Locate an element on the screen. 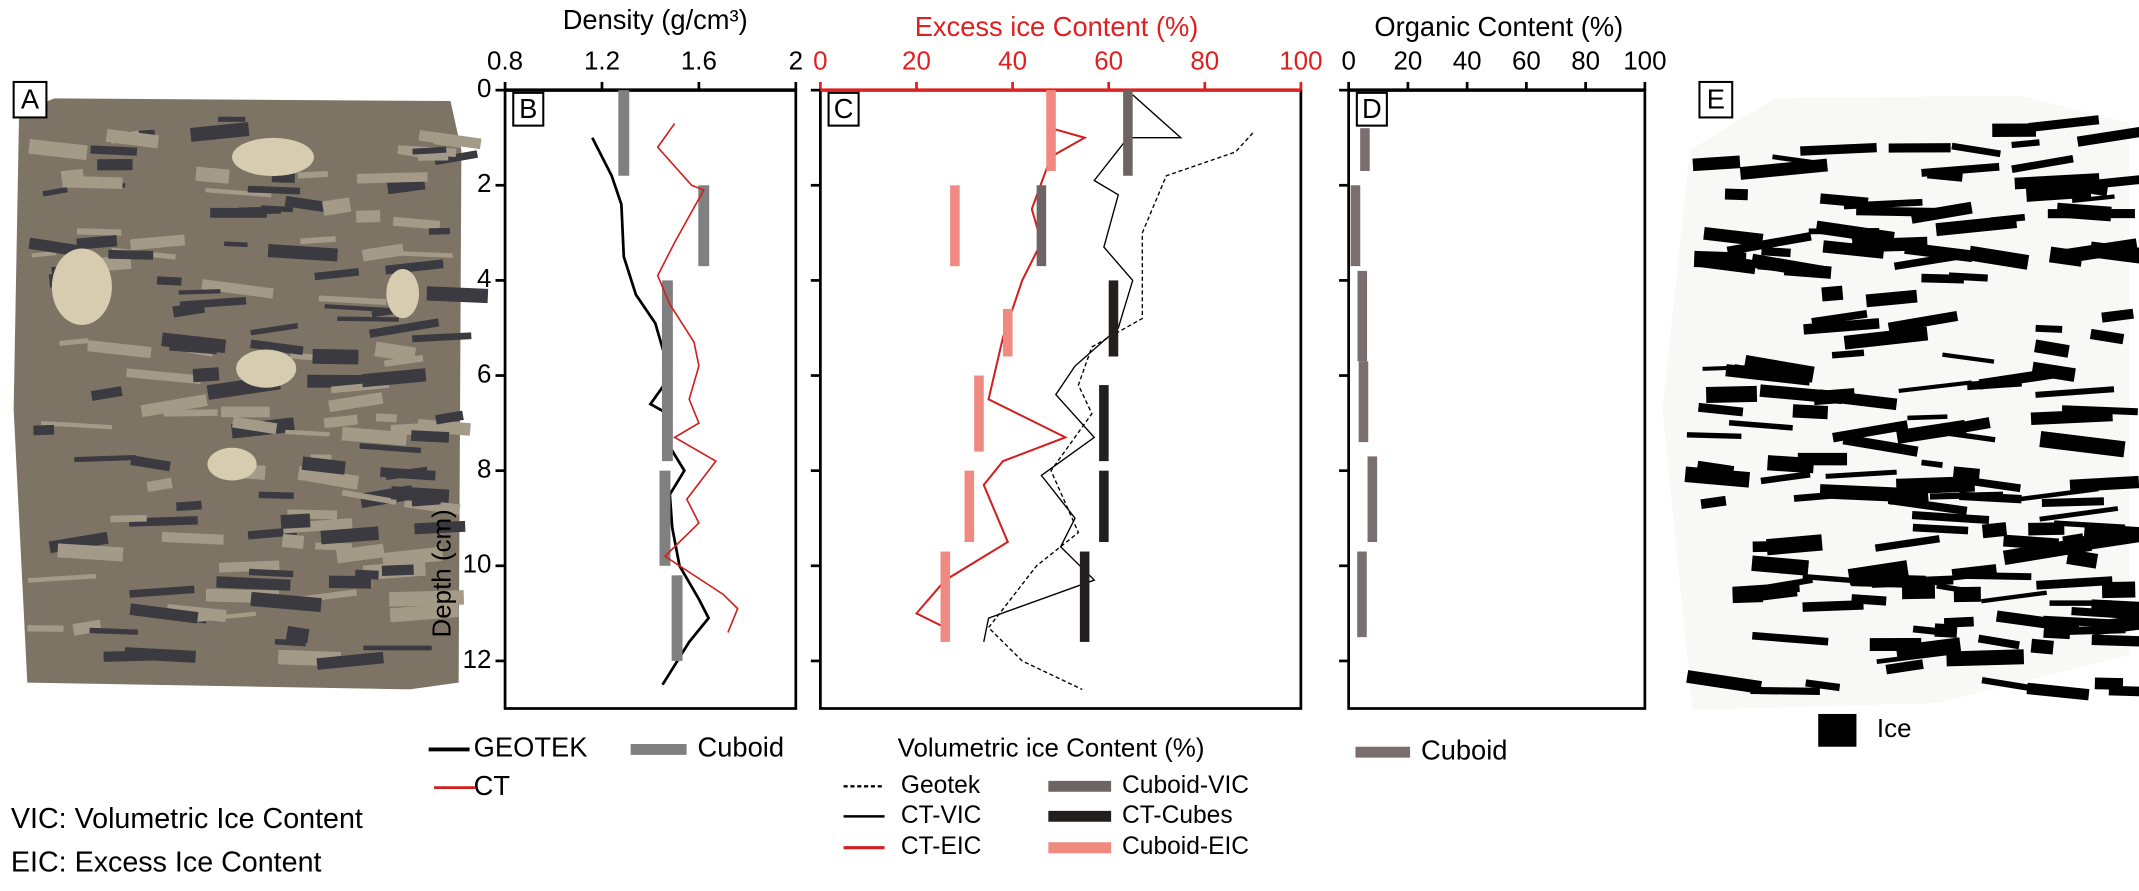 The width and height of the screenshot is (2139, 891). x-tick-label: 20 is located at coordinates (1407, 62).